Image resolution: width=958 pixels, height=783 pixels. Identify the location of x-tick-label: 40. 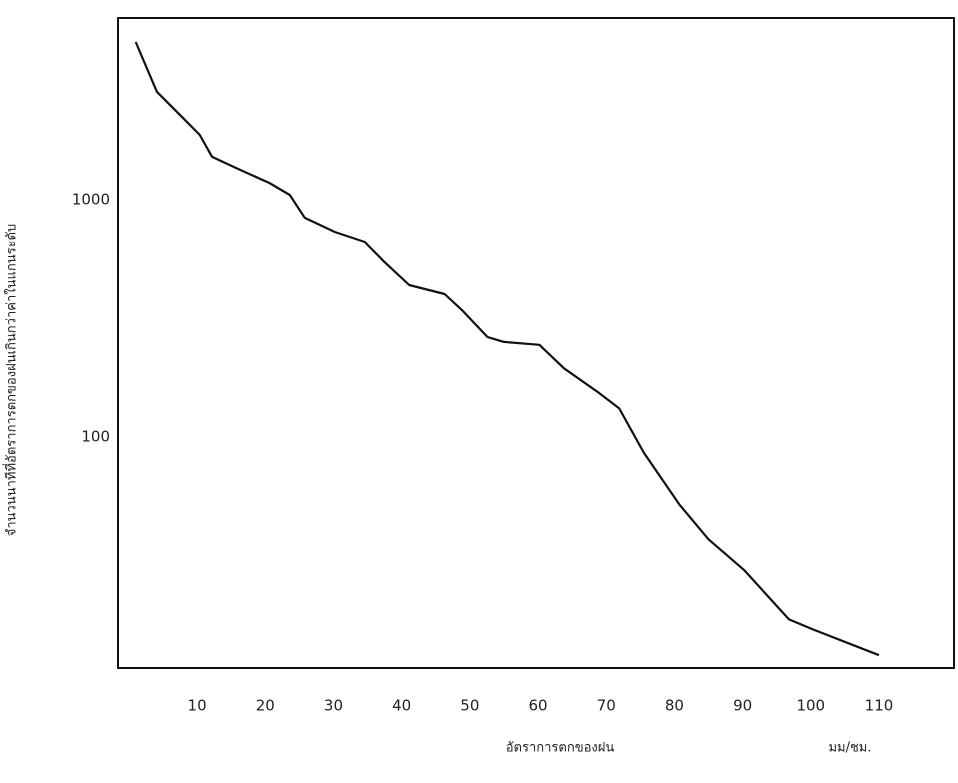
(401, 706).